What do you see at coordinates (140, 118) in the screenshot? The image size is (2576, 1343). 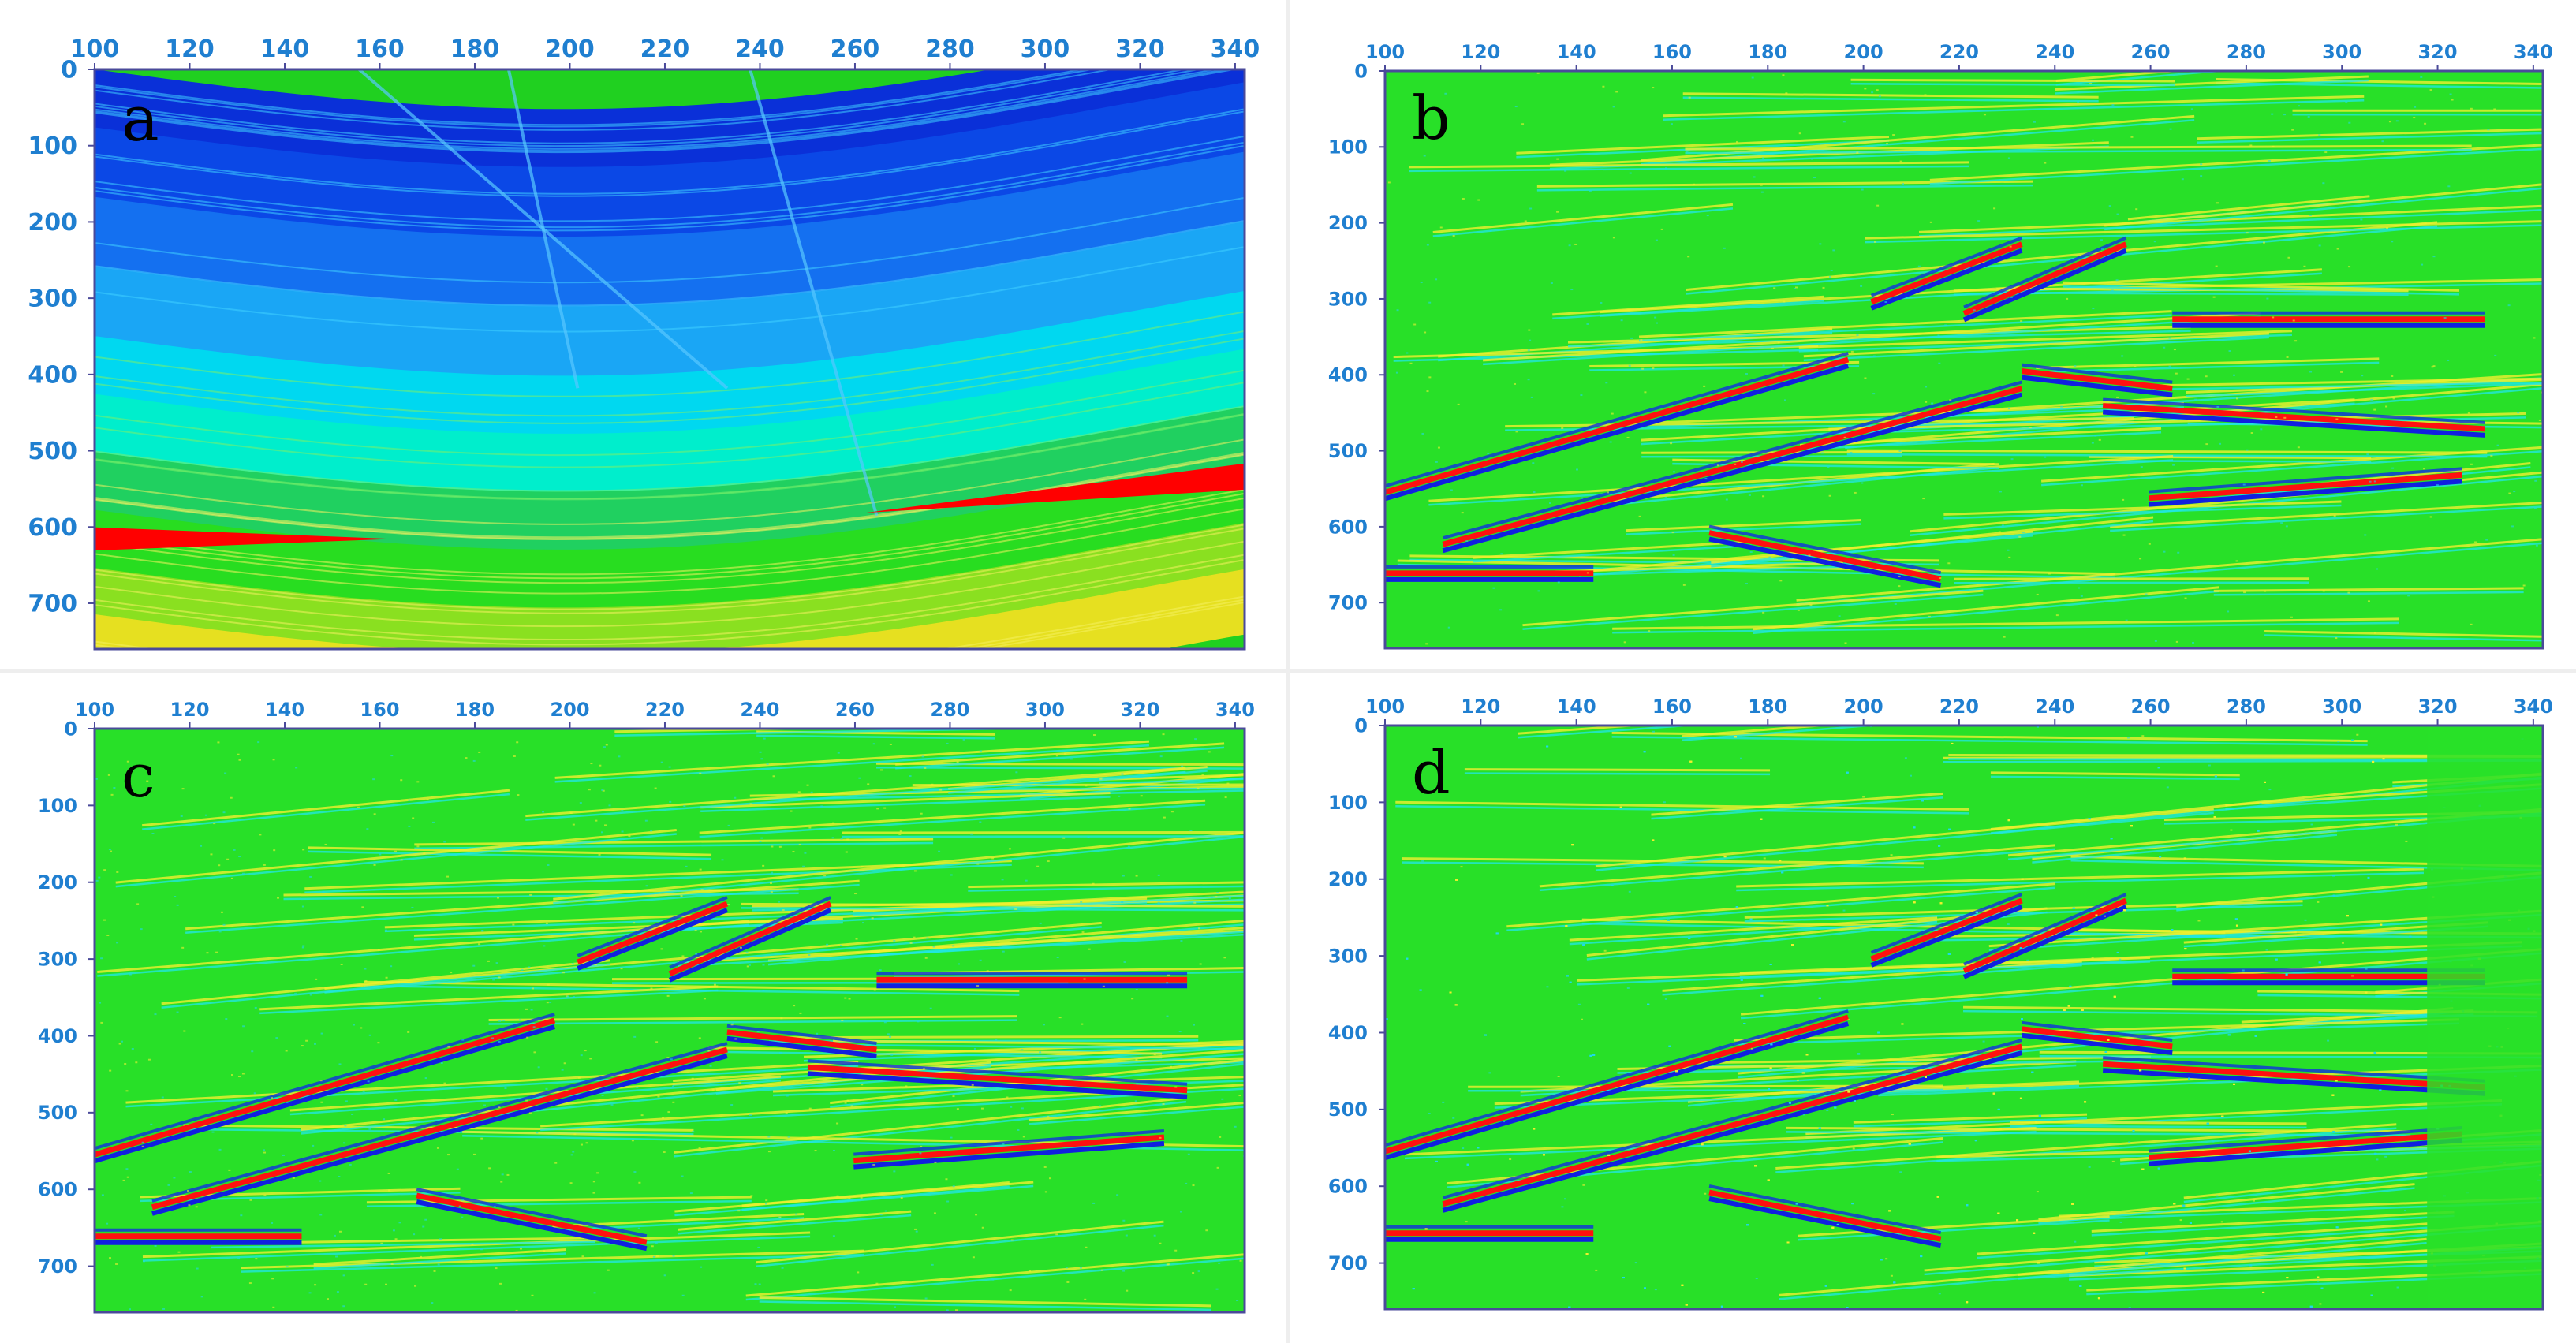 I see `panel-a-letter: a` at bounding box center [140, 118].